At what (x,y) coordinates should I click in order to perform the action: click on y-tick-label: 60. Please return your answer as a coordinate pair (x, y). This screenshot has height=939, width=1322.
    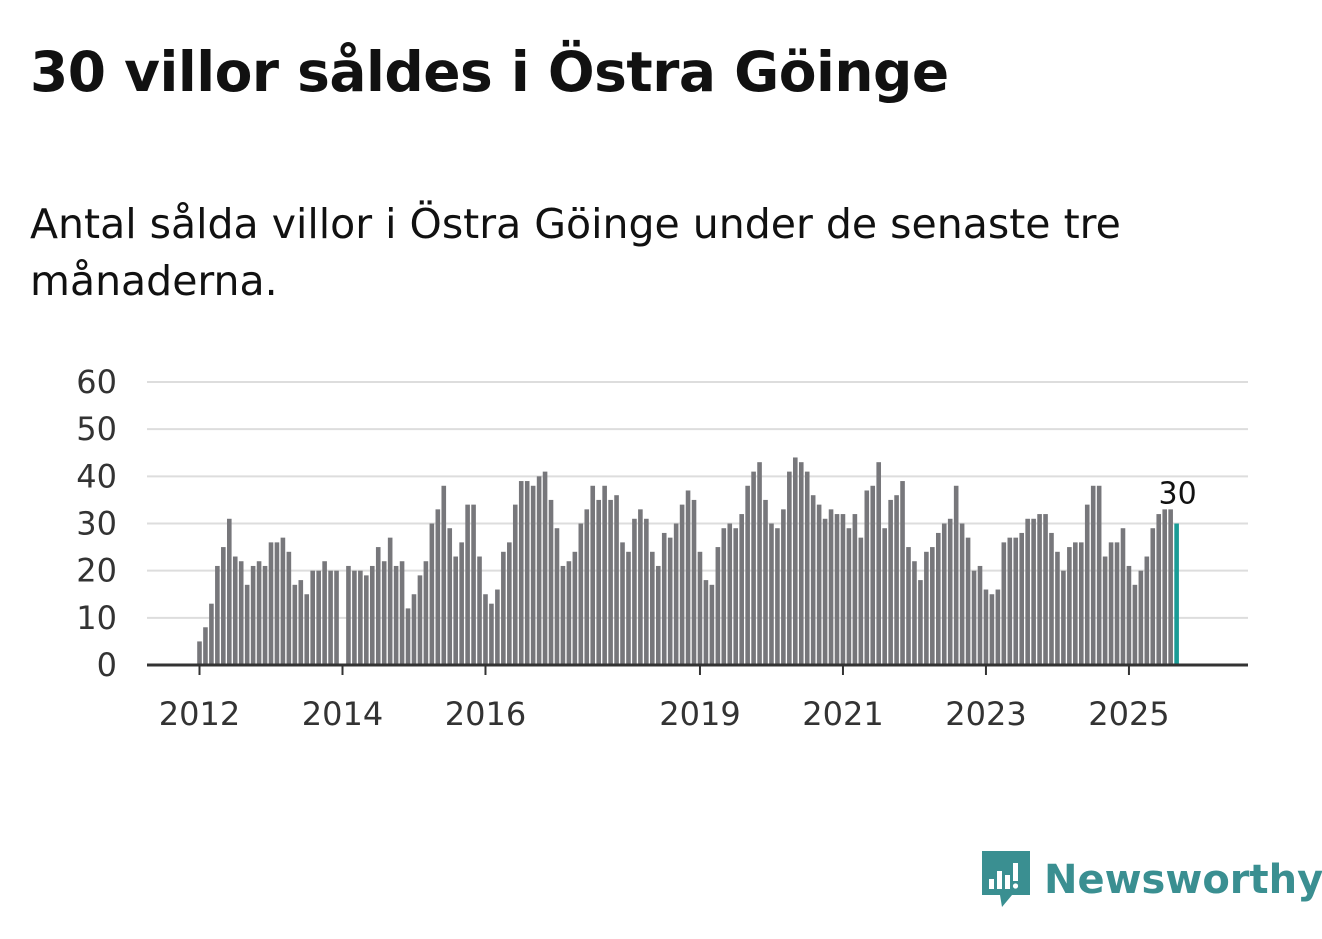
    Looking at the image, I should click on (96, 382).